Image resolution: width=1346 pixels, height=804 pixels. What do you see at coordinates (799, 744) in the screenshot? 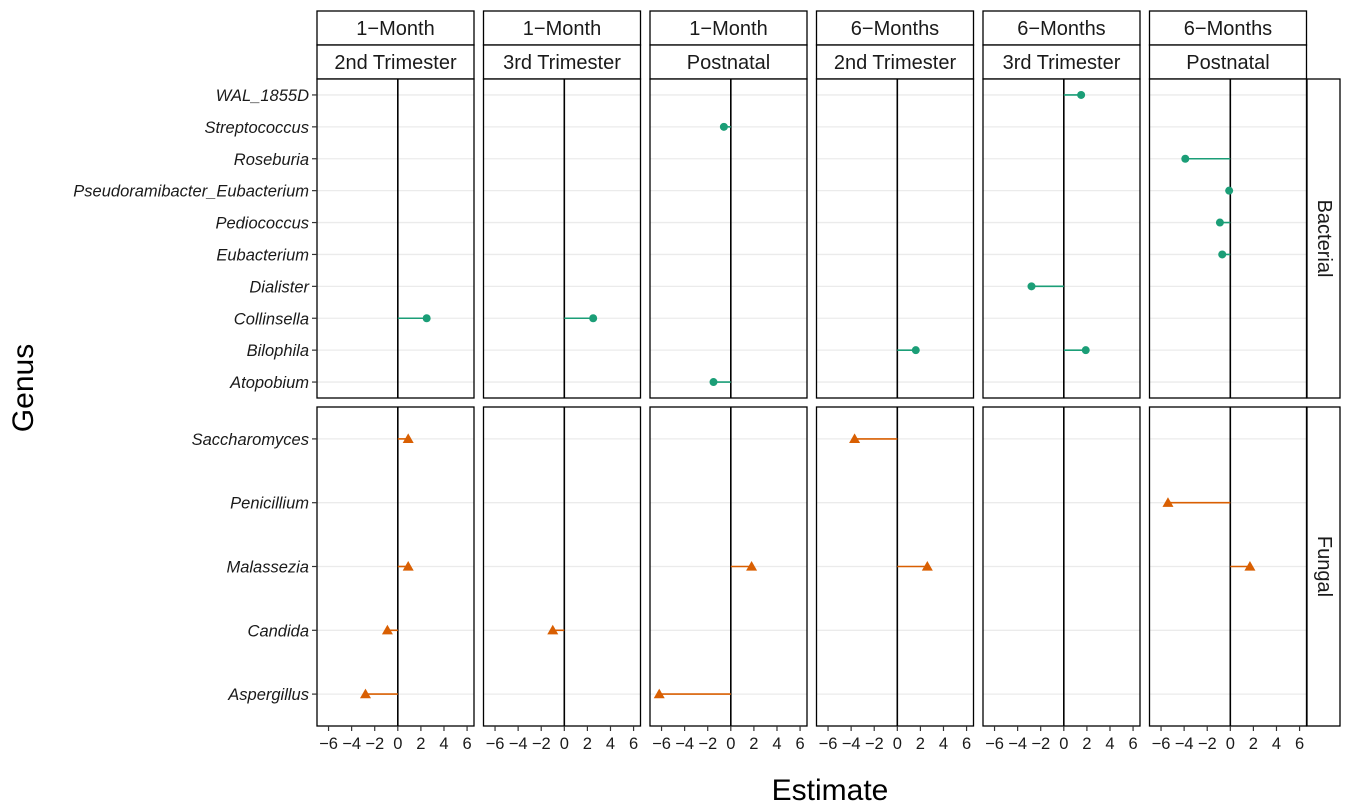
I see `x-tick-label-2-6: 6` at bounding box center [799, 744].